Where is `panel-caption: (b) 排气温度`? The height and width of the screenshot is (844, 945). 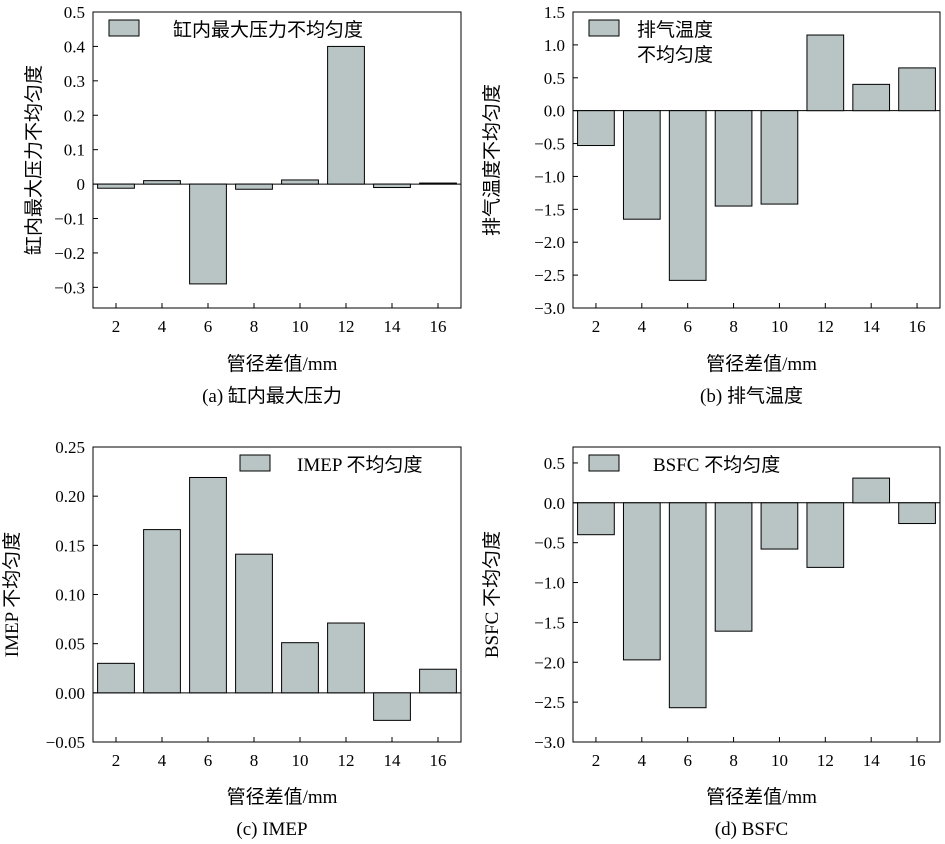 panel-caption: (b) 排气温度 is located at coordinates (751, 396).